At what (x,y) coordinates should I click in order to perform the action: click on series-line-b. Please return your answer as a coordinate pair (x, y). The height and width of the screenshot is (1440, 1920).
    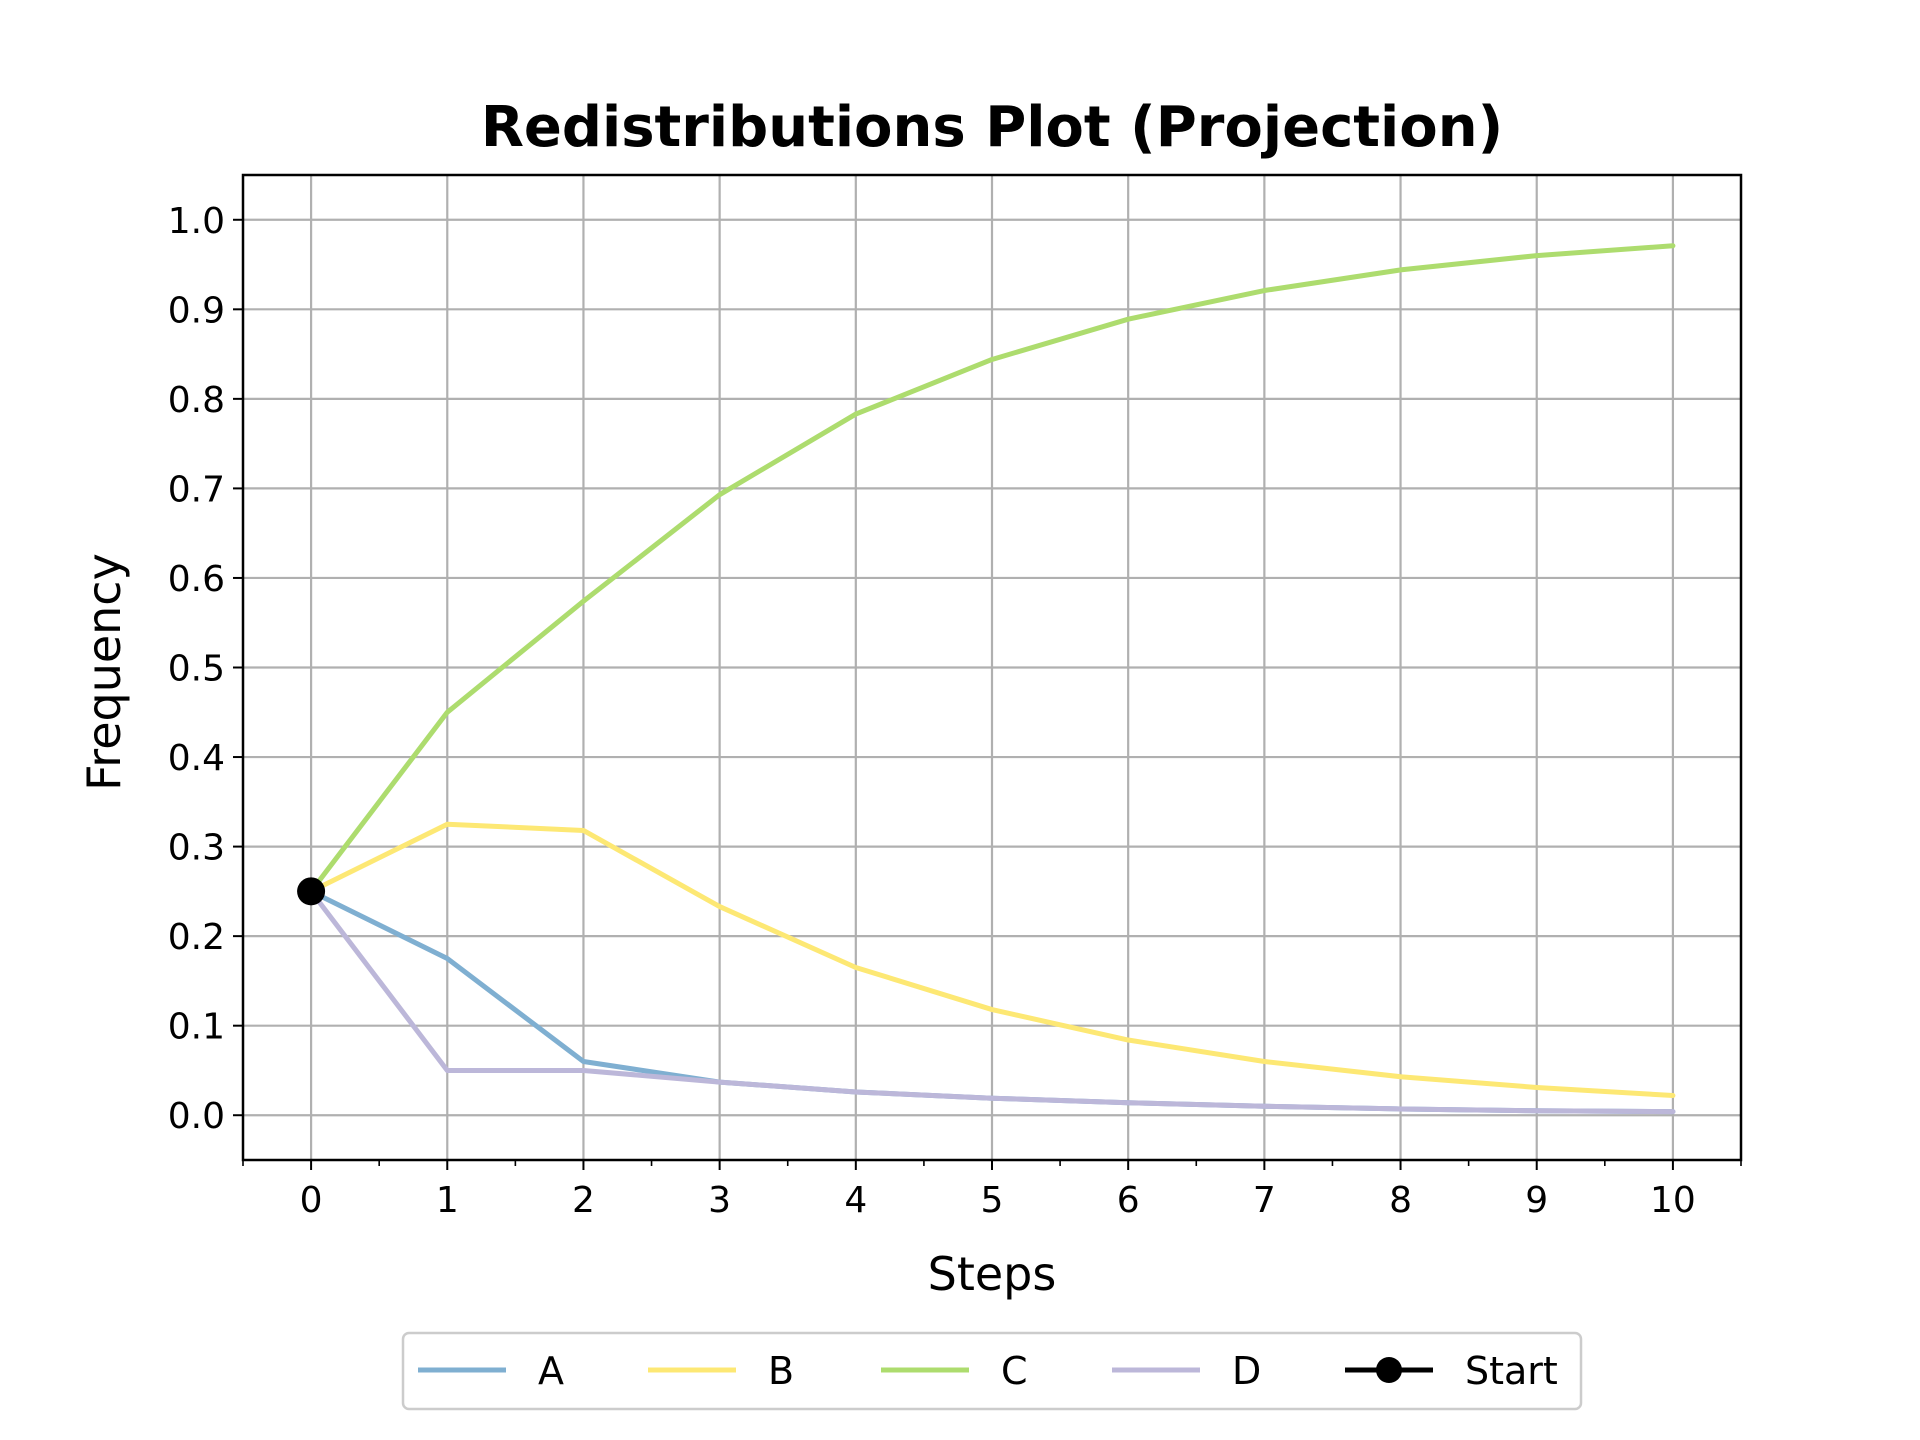
    Looking at the image, I should click on (992, 960).